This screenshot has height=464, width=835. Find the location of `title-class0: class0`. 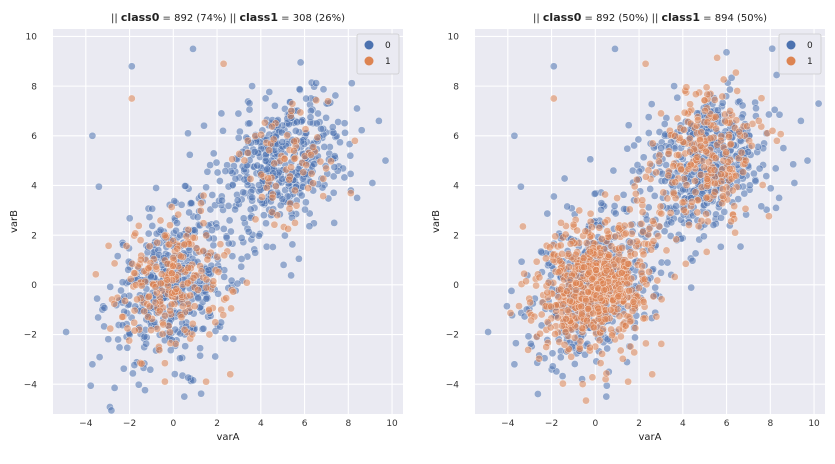

title-class0: class0 is located at coordinates (562, 17).